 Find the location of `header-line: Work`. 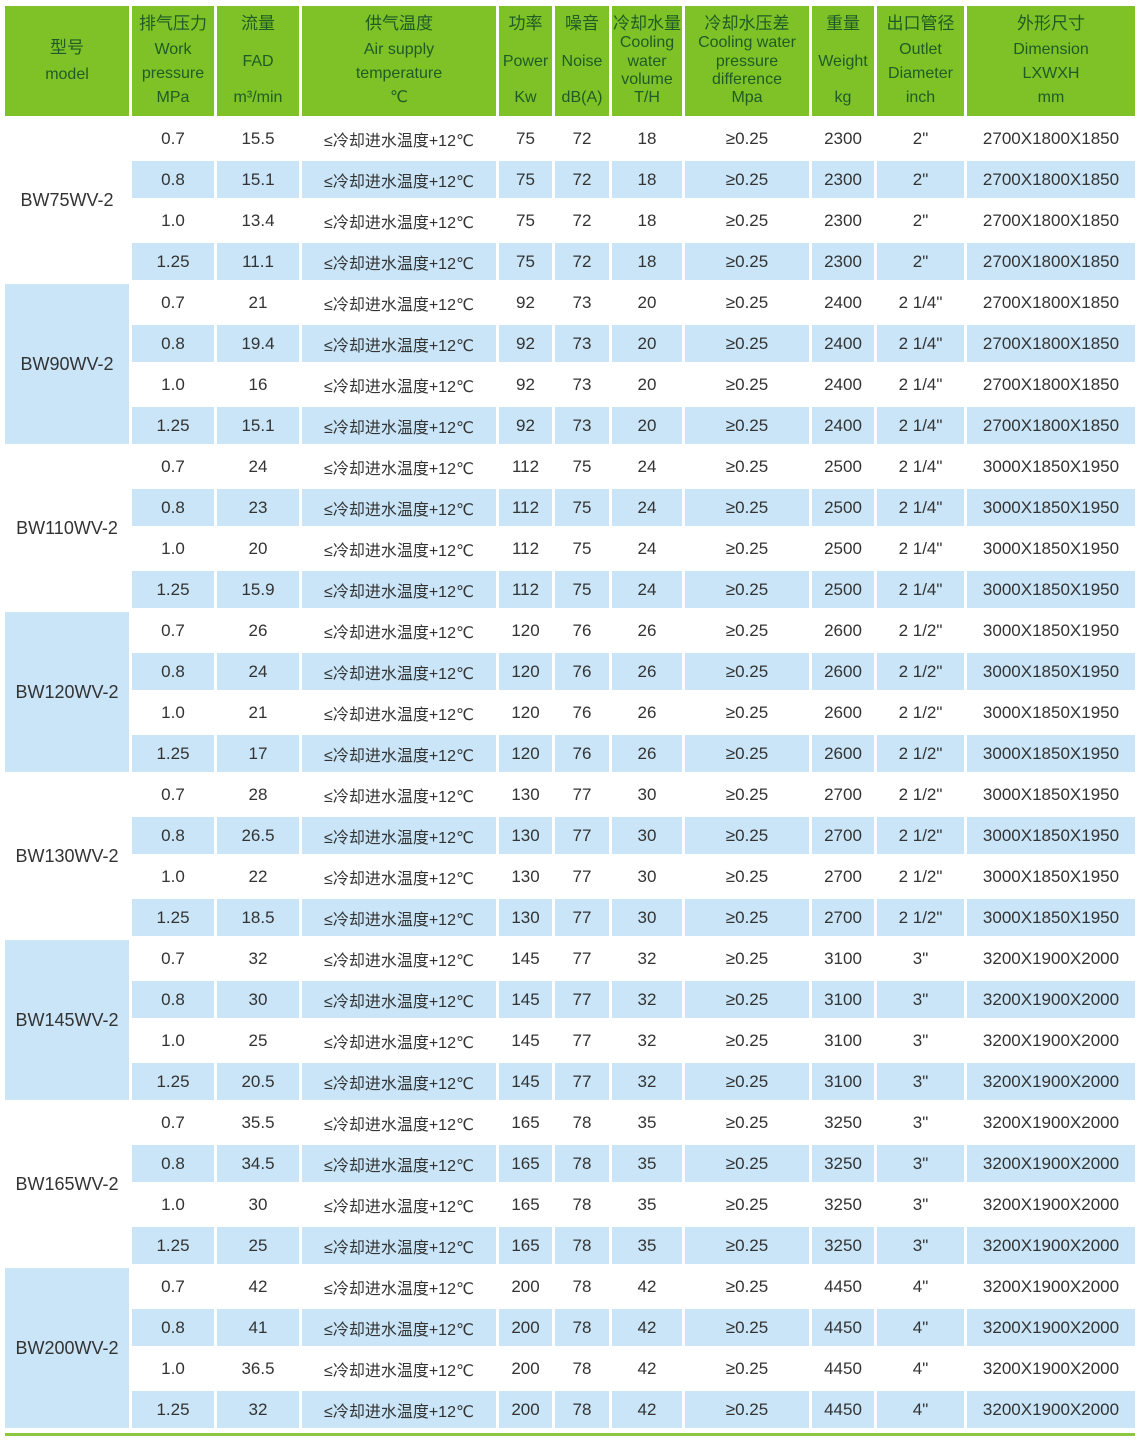

header-line: Work is located at coordinates (173, 49).